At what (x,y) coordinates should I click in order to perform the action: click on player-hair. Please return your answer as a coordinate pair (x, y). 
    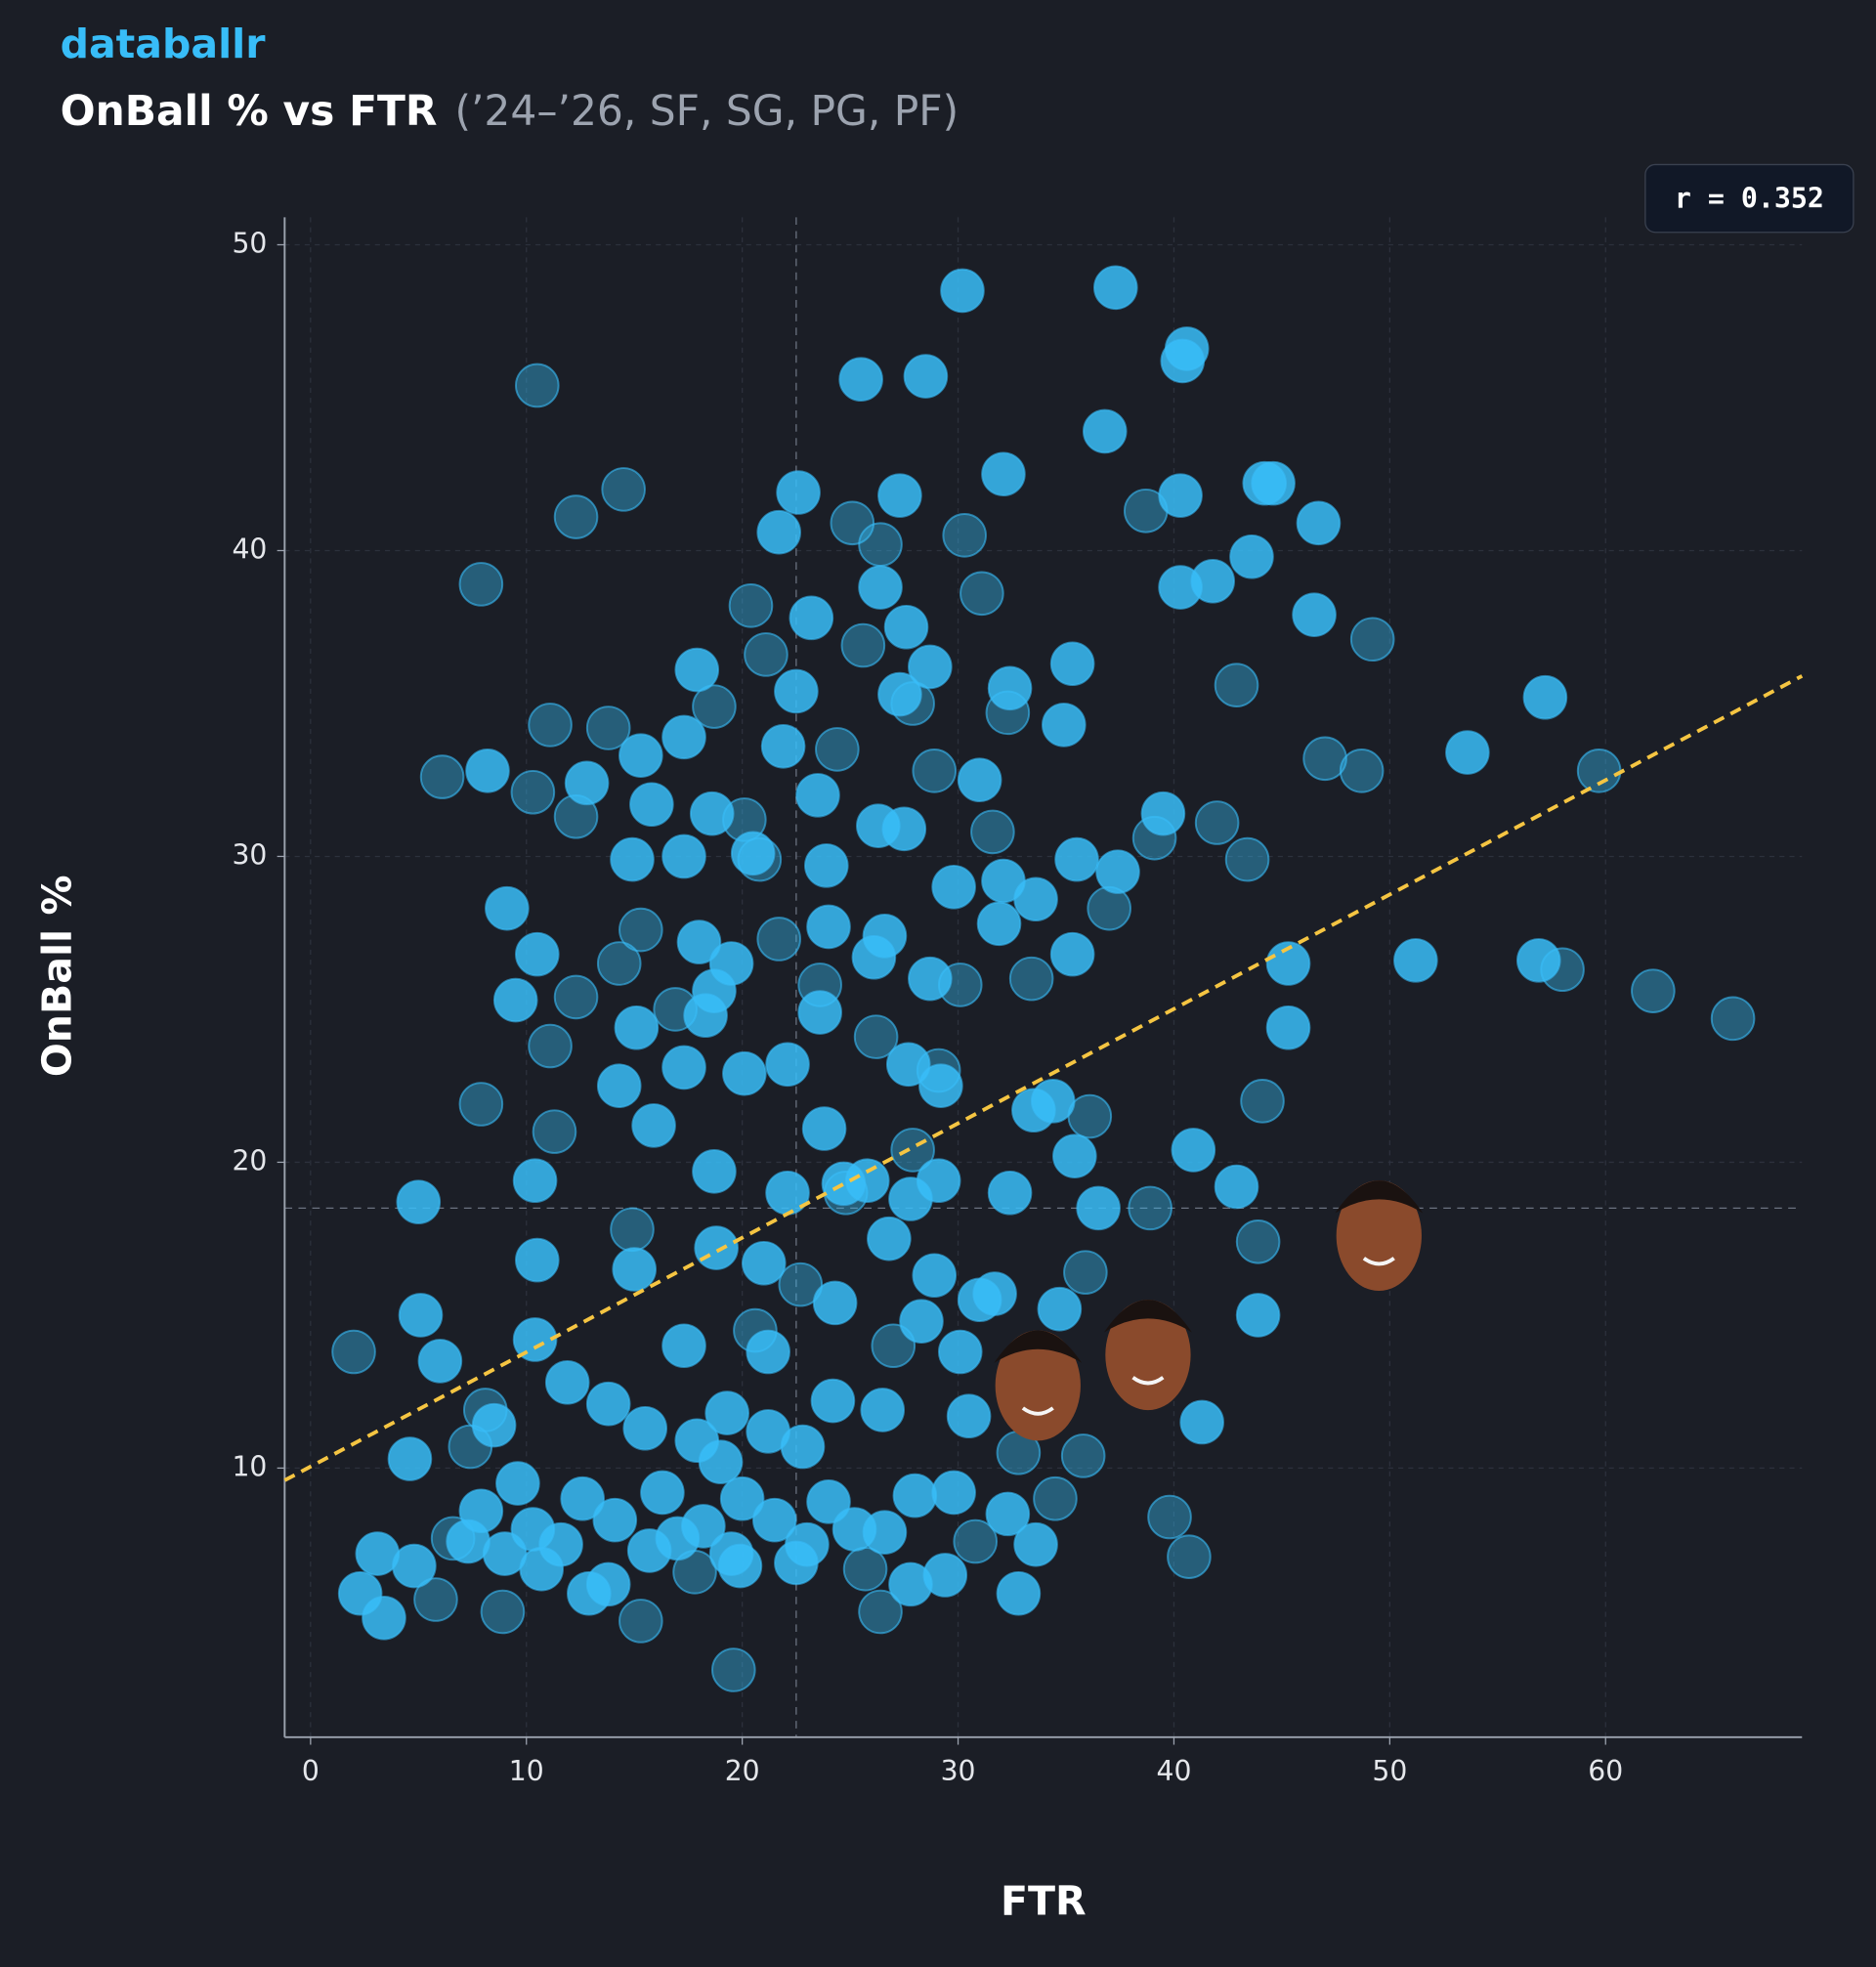
    Looking at the image, I should click on (1038, 1346).